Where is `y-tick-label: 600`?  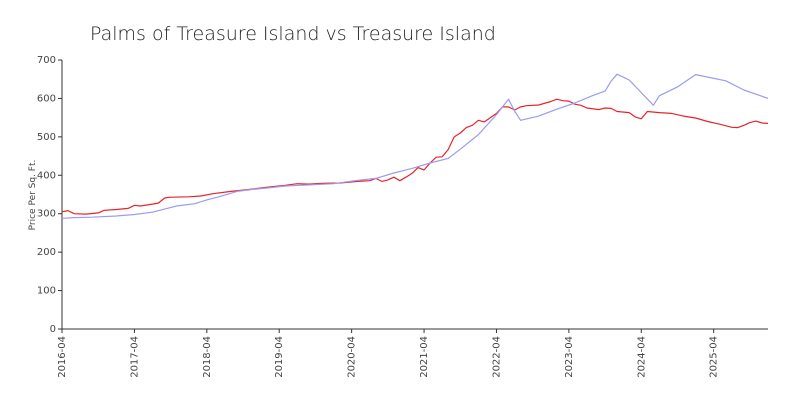 y-tick-label: 600 is located at coordinates (46, 98).